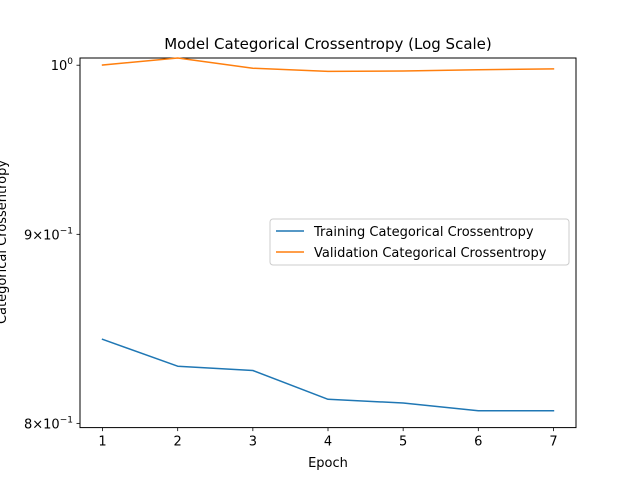 This screenshot has width=640, height=480. I want to click on y-axis: 8×10⁻¹ 9×10⁻¹ 100, so click(52, 244).